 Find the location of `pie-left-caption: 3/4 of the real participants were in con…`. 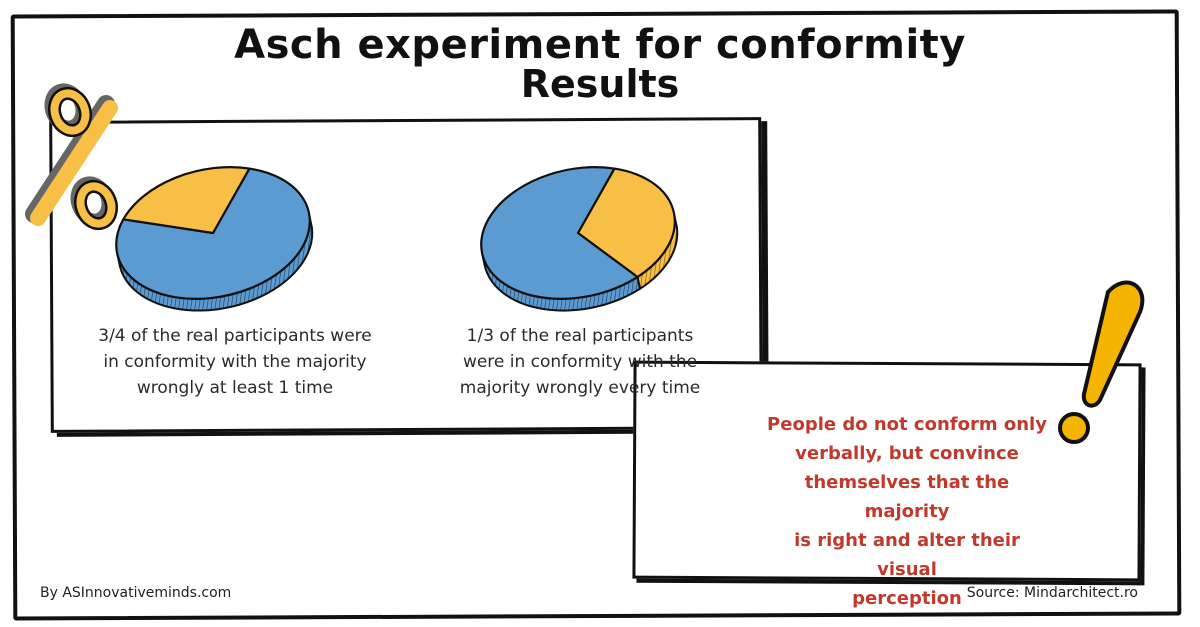

pie-left-caption: 3/4 of the real participants were in con… is located at coordinates (235, 362).